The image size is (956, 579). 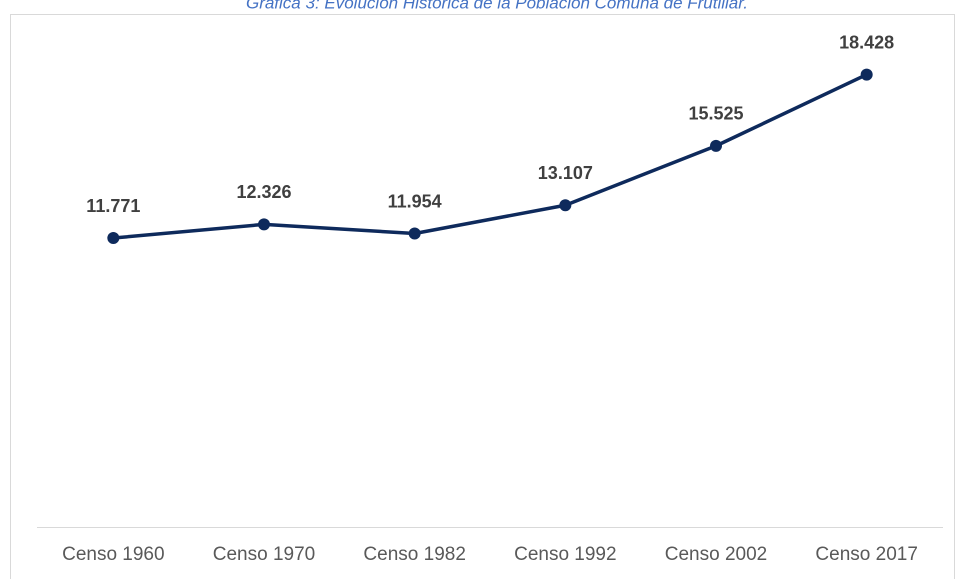 I want to click on data-label: 15.525, so click(x=715, y=114).